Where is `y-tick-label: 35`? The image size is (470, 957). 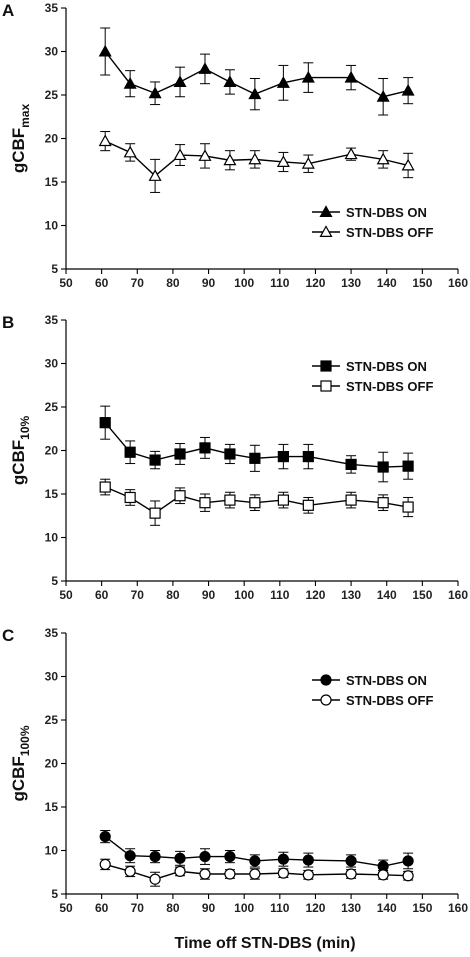
y-tick-label: 35 is located at coordinates (52, 8).